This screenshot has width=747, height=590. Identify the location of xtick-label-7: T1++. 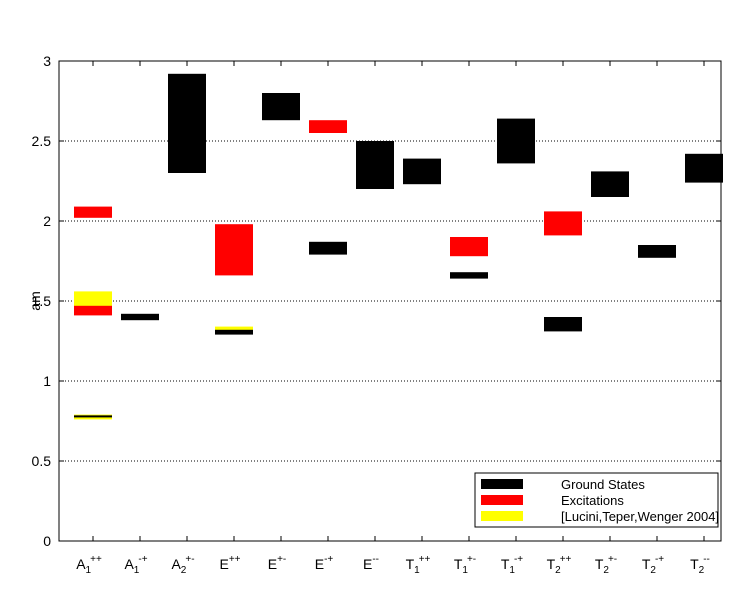
(418, 565).